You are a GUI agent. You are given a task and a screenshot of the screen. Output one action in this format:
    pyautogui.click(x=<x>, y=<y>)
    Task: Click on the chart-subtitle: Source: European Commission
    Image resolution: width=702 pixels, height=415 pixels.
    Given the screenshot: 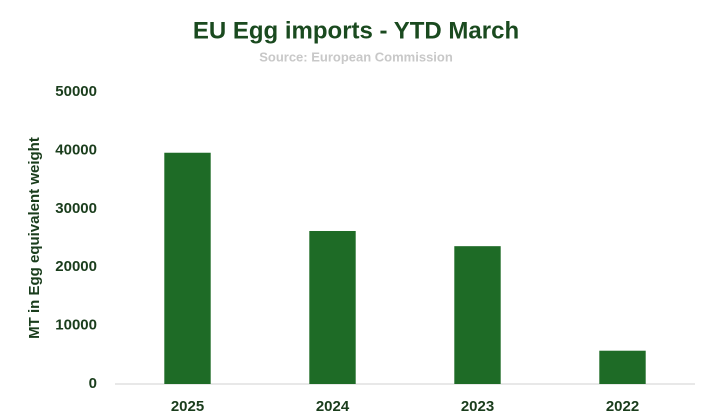 What is the action you would take?
    pyautogui.click(x=356, y=56)
    